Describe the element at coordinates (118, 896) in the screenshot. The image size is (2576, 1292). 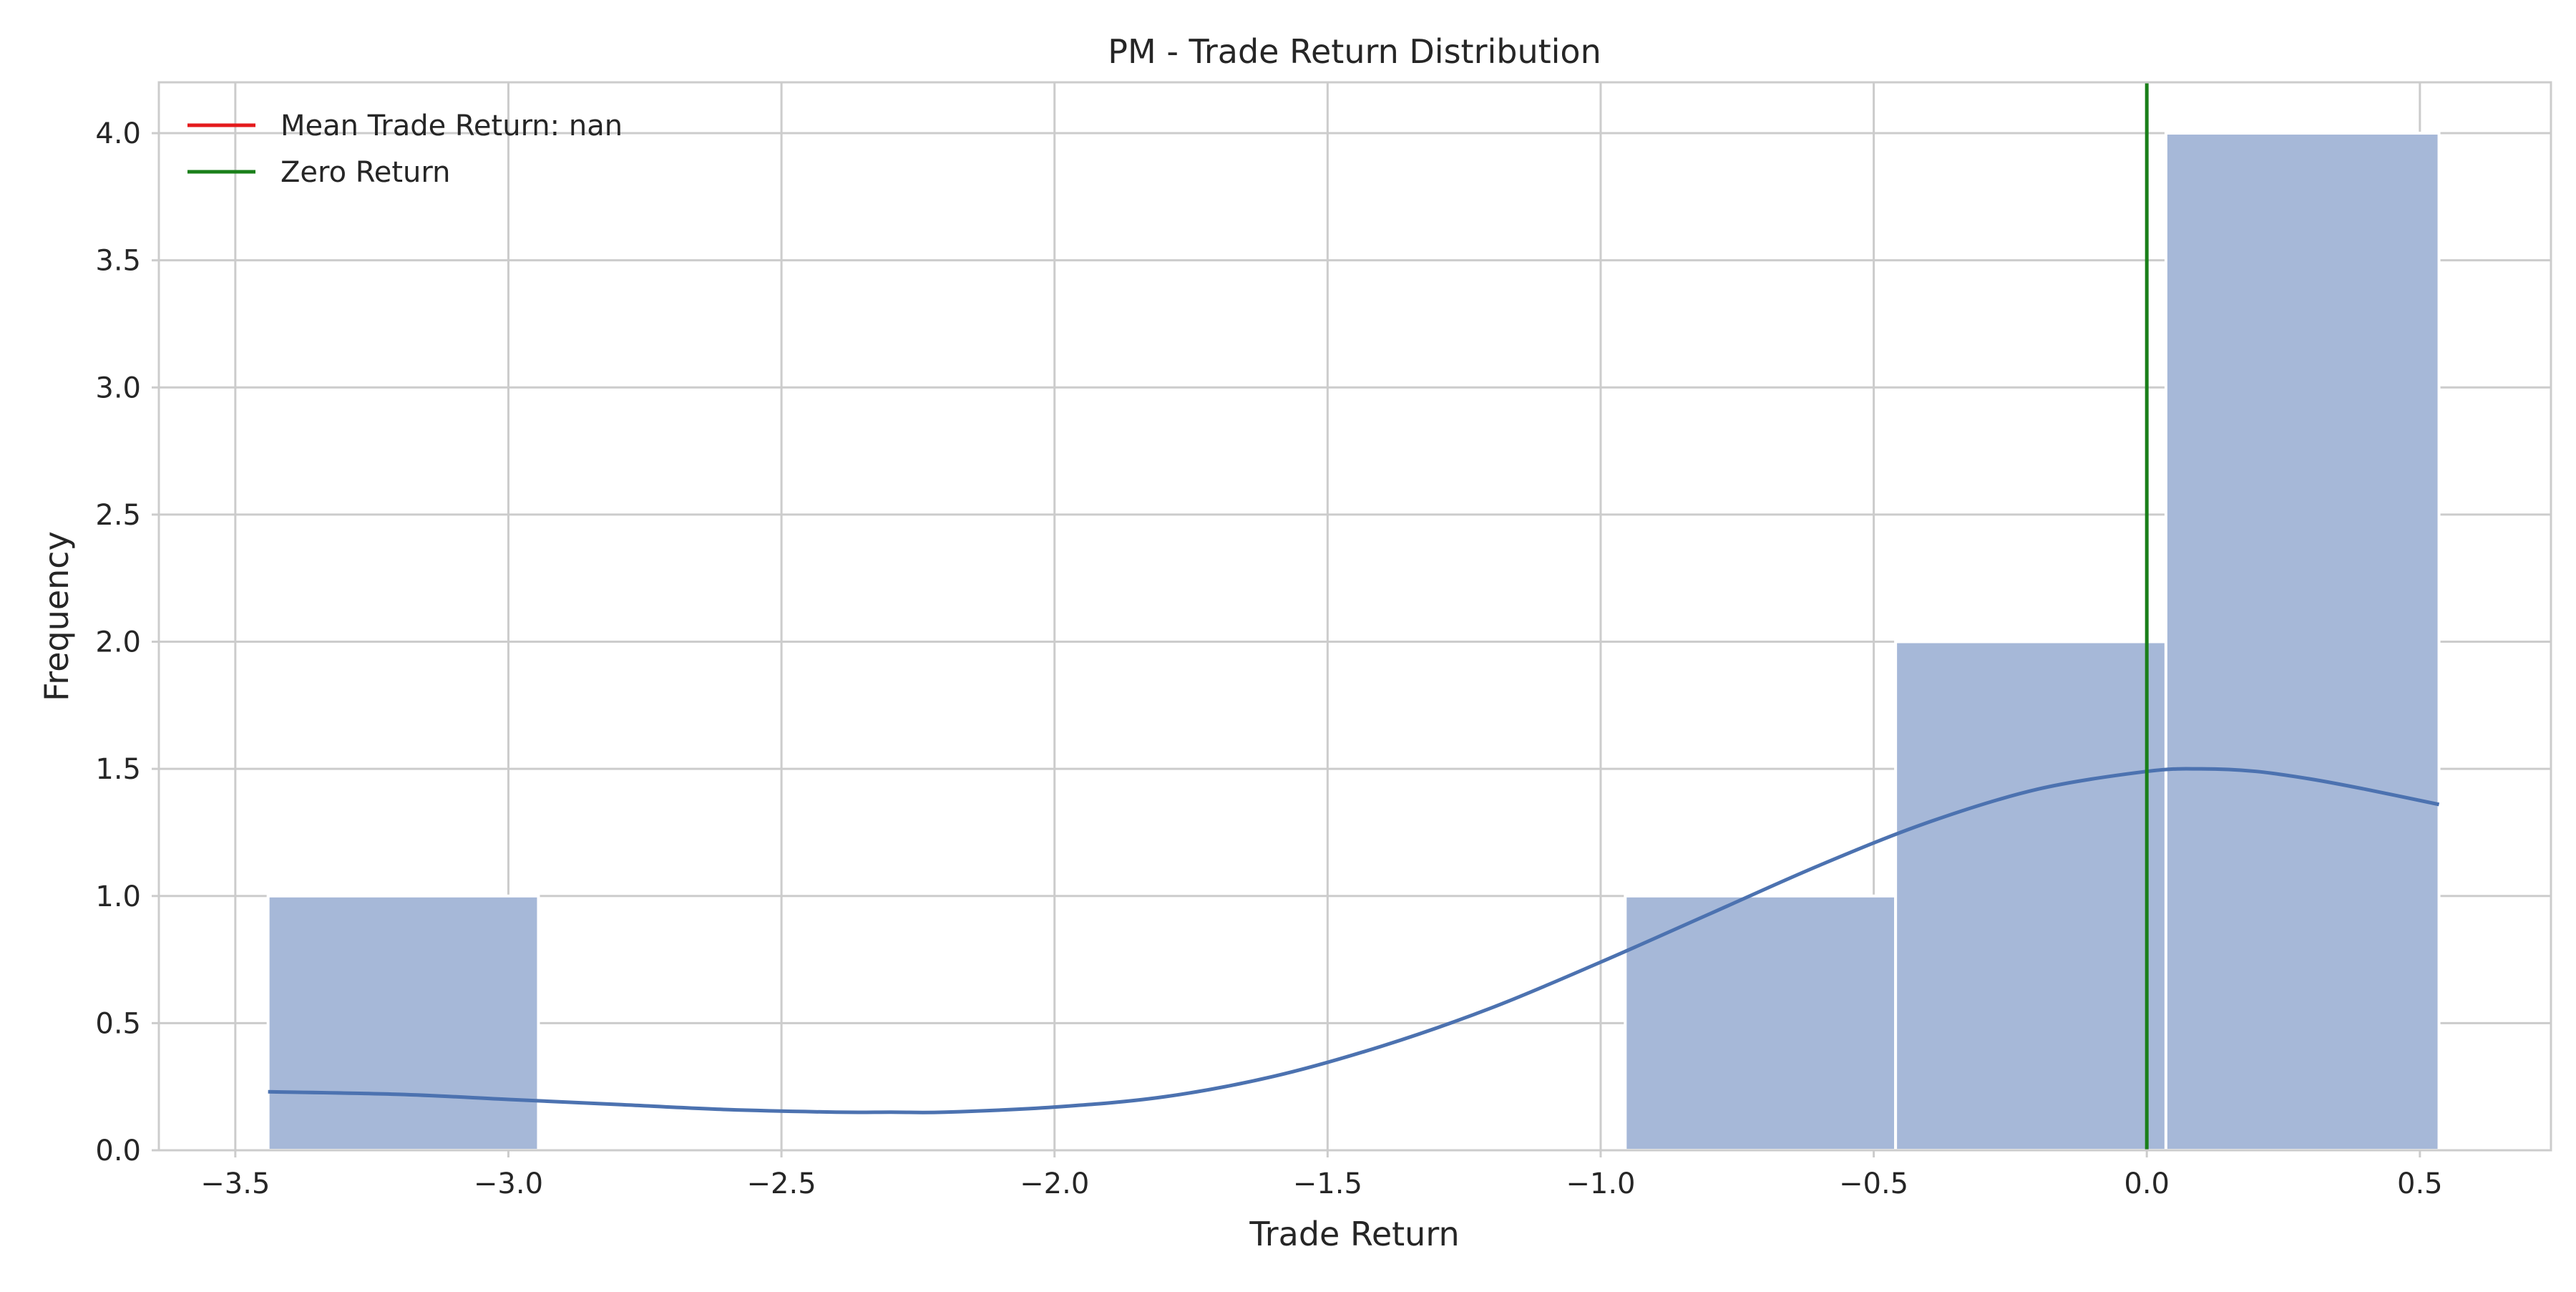
I see `y-tick-label-2: 1.0` at that location.